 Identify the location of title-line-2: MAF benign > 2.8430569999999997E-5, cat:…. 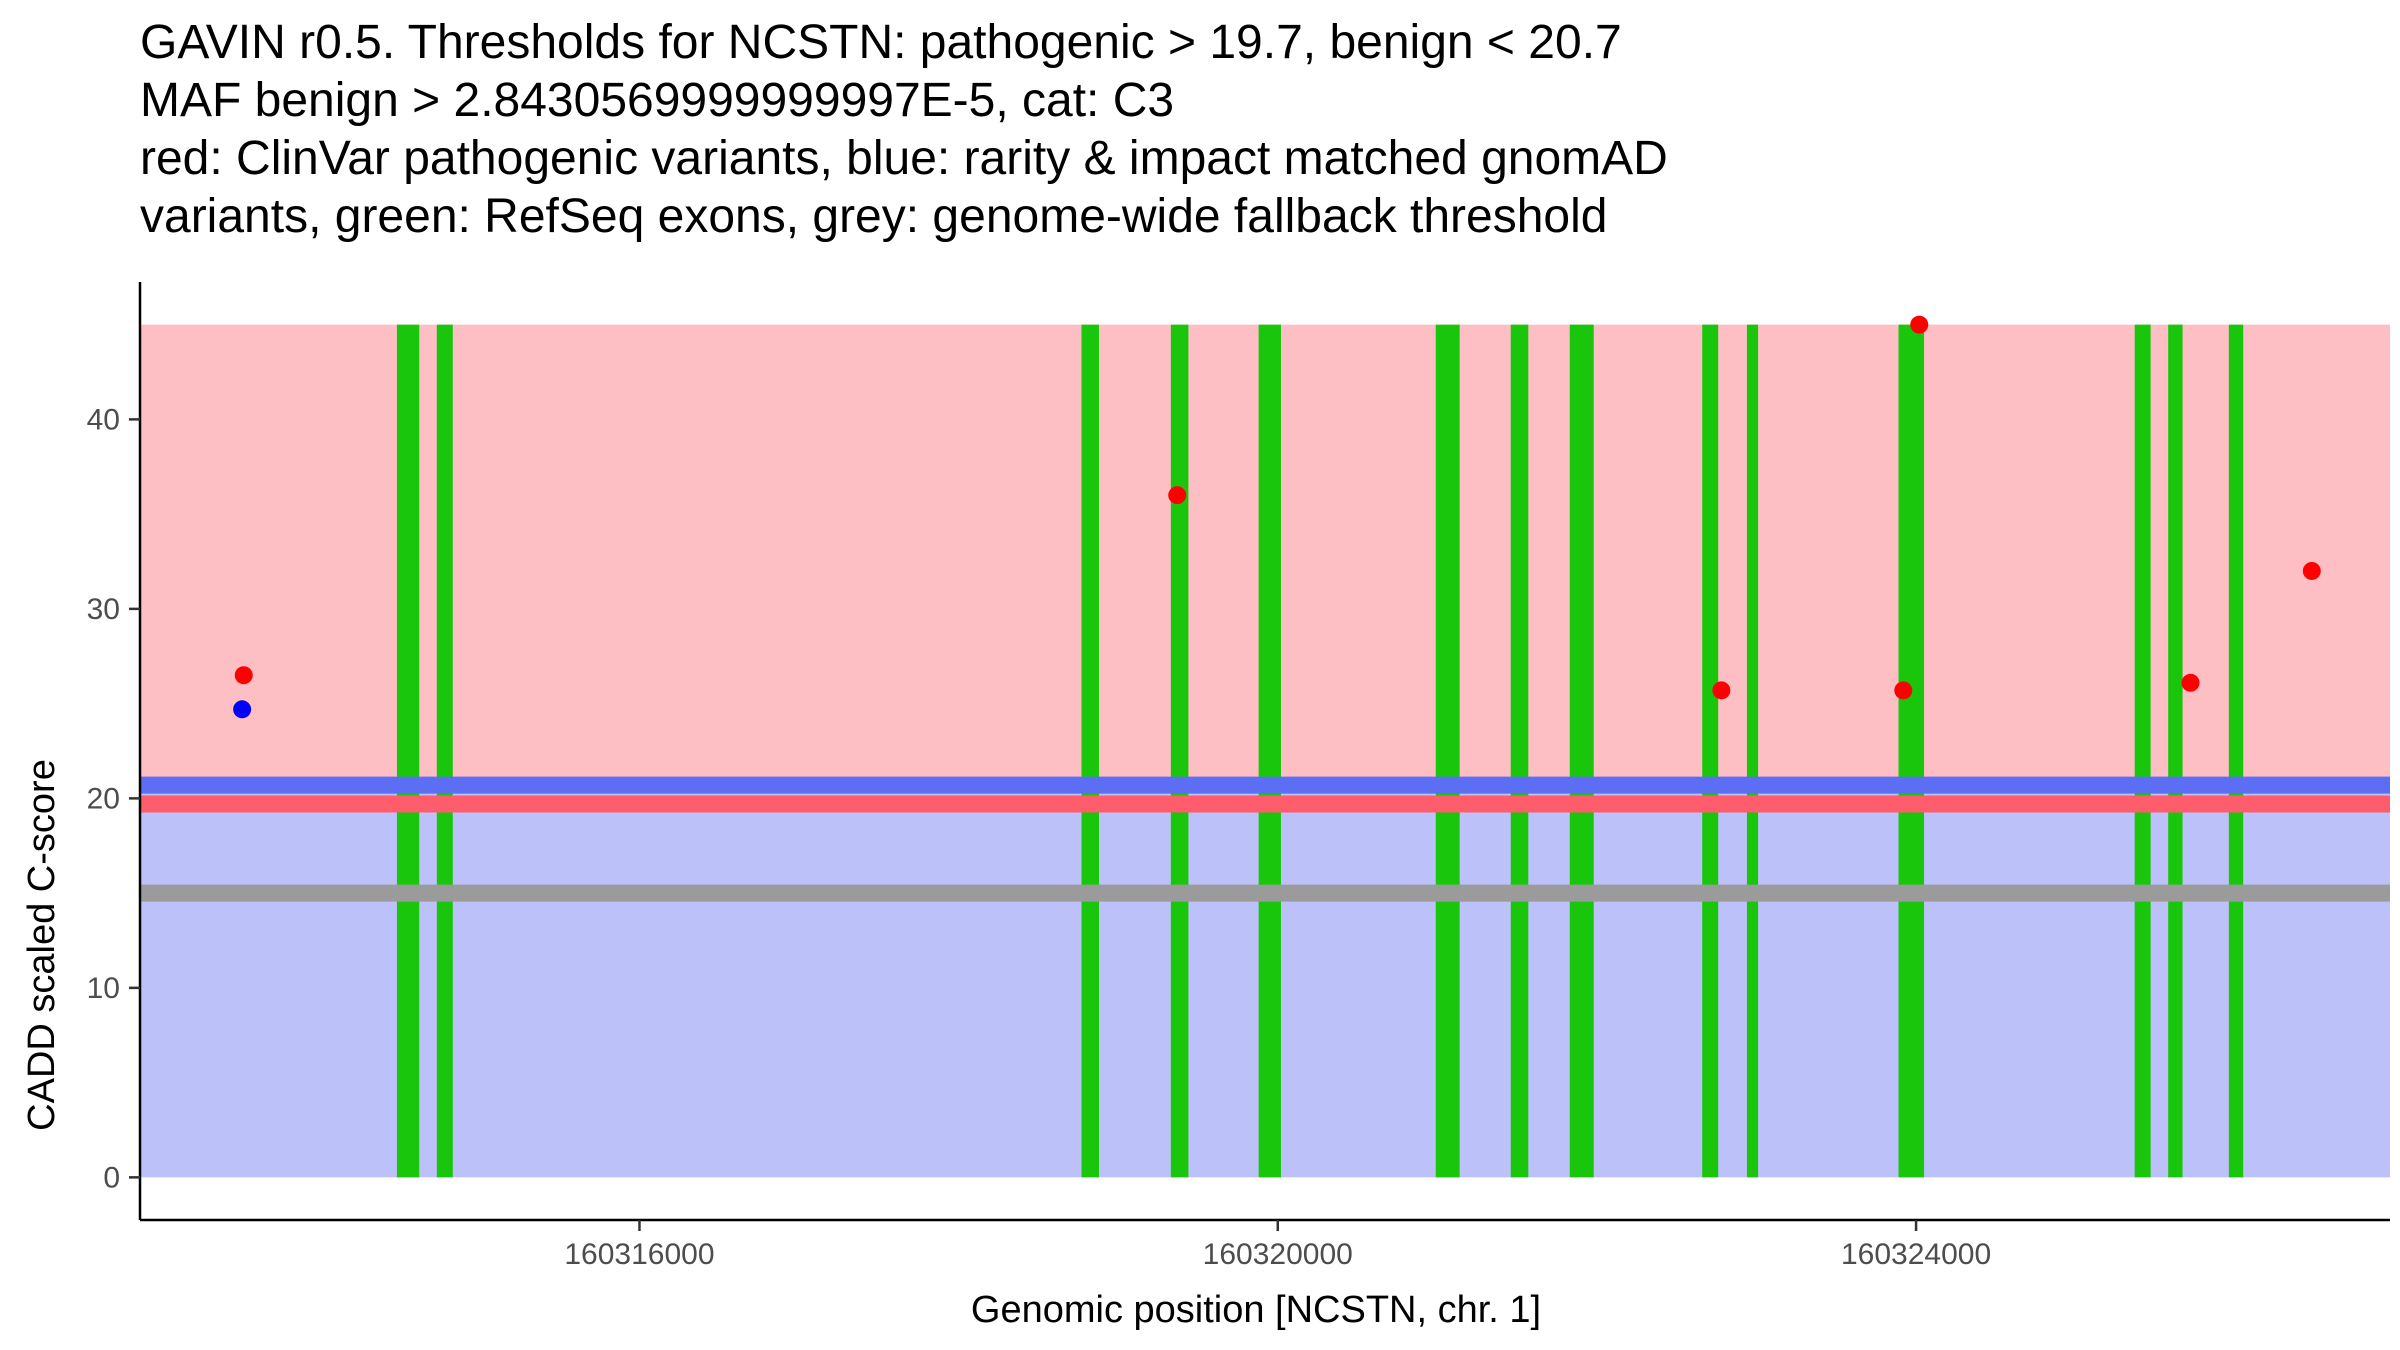
(657, 100).